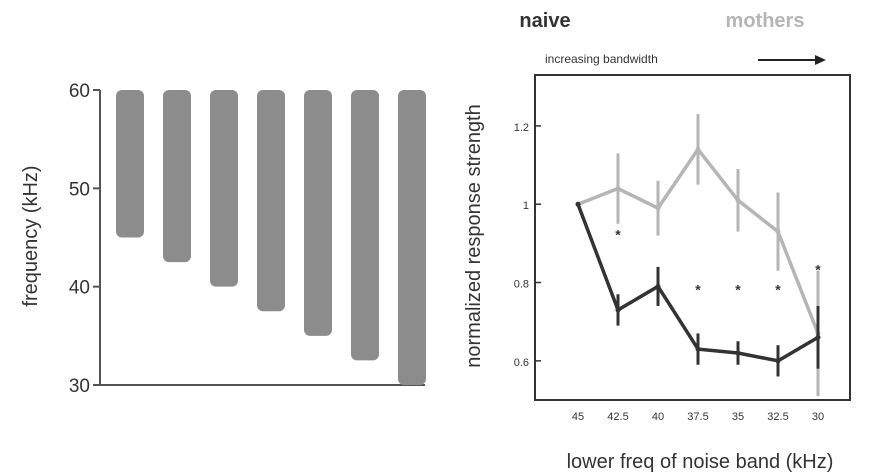 The width and height of the screenshot is (890, 472). What do you see at coordinates (31, 235) in the screenshot?
I see `left-y-axis-title: frequency (kHz)` at bounding box center [31, 235].